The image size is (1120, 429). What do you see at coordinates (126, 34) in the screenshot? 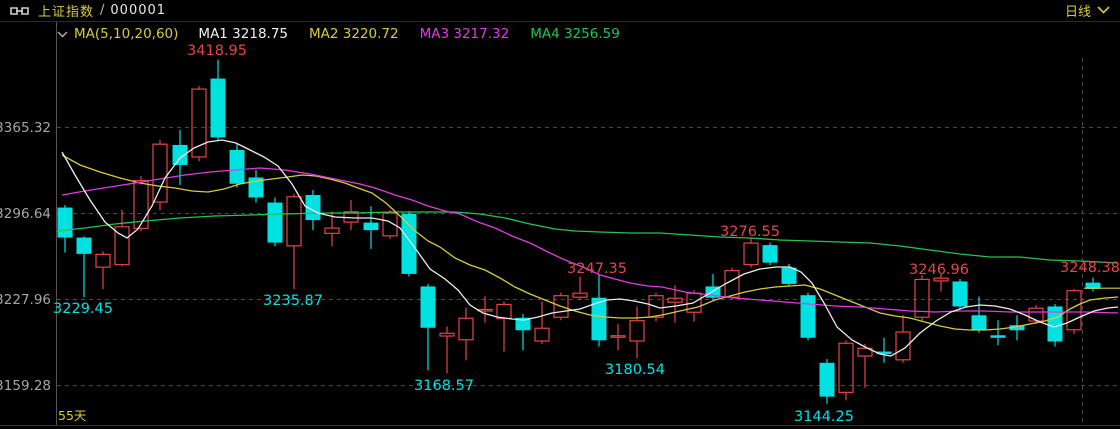
I see `legend-group-label: MA(5,10,20,60)` at bounding box center [126, 34].